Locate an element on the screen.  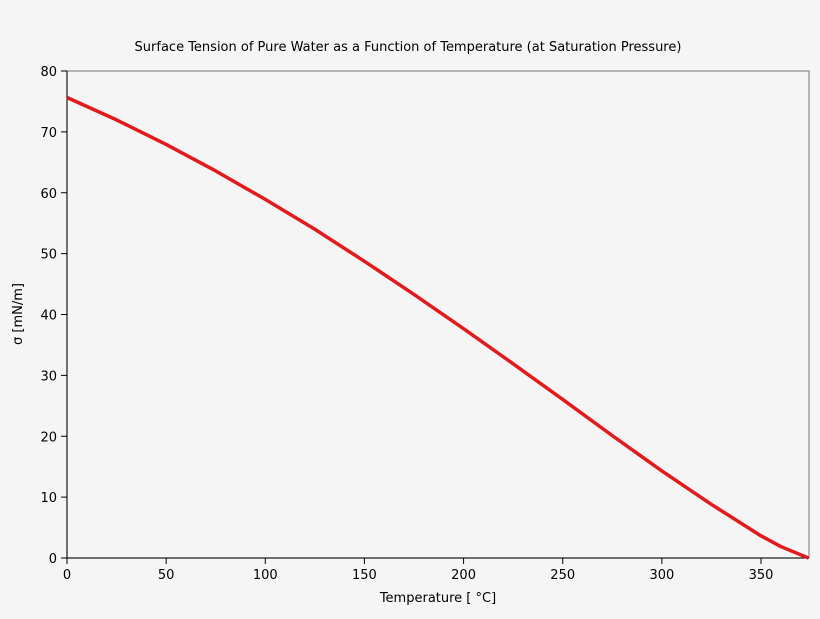
y-tick-label: 30 is located at coordinates (48, 376).